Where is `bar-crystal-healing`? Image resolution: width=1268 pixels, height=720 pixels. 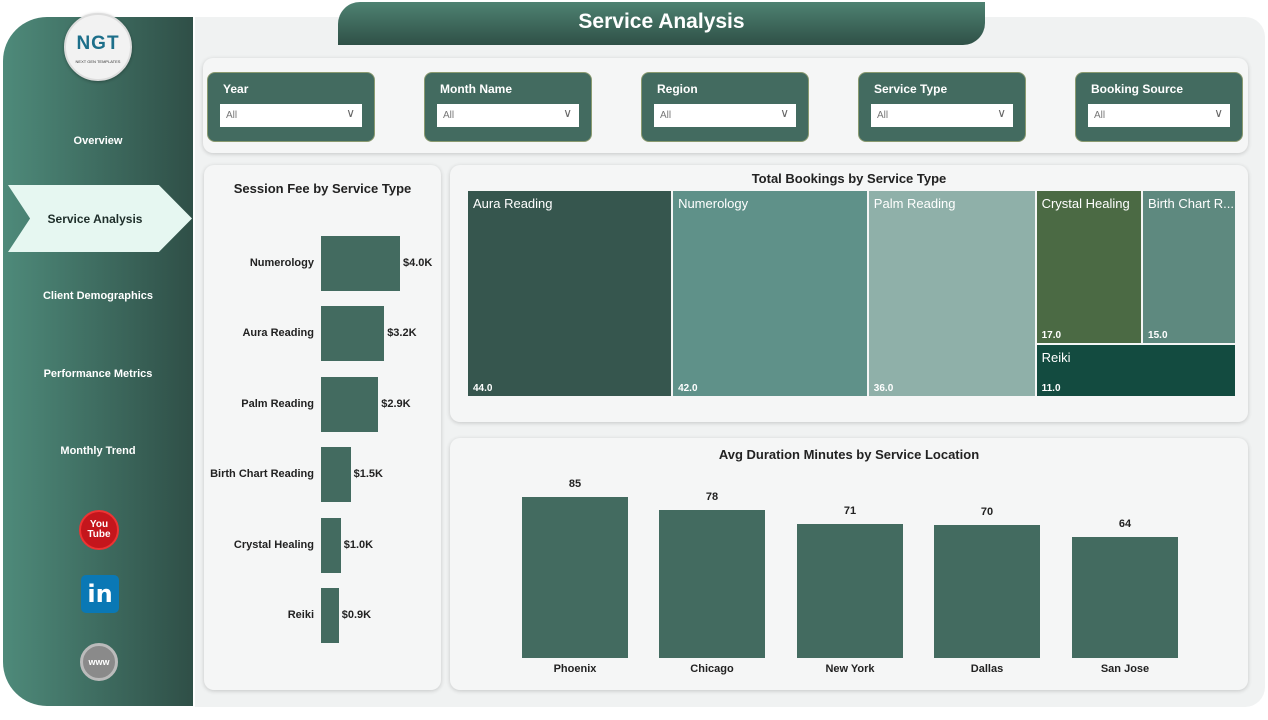
bar-crystal-healing is located at coordinates (331, 545).